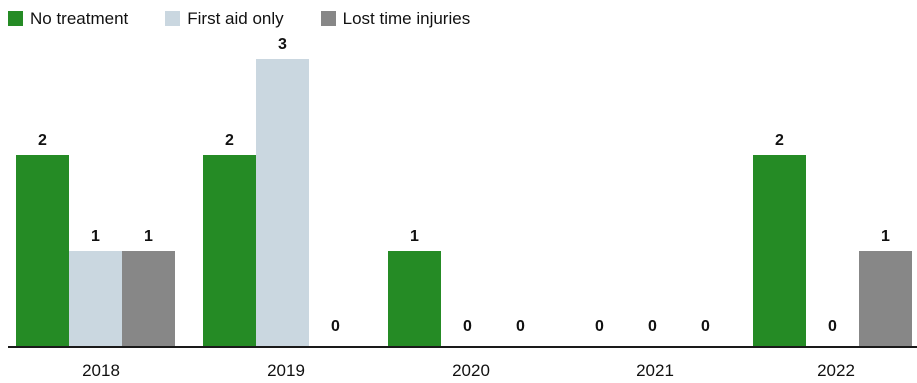 Image resolution: width=917 pixels, height=383 pixels. I want to click on data-label-no-treatment-2020: 1, so click(414, 236).